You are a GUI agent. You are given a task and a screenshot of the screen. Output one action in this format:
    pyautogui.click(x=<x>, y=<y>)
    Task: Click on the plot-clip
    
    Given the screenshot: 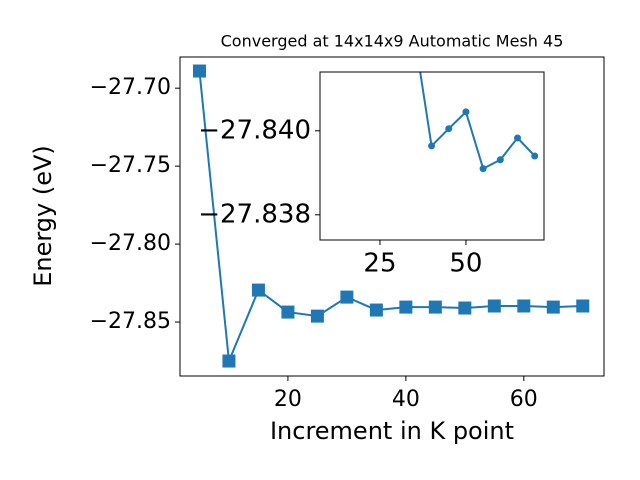 What is the action you would take?
    pyautogui.click(x=479, y=122)
    